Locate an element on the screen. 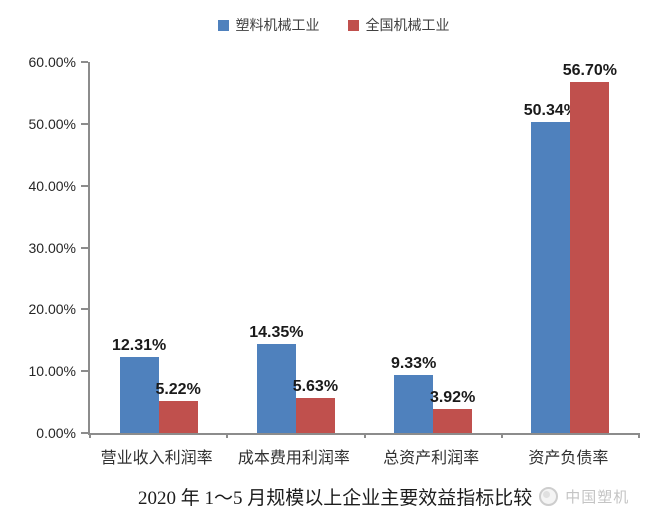 The image size is (667, 524). caption: 2020 年 1～5 月规模以上企业主要效益指标比较 中国塑机 is located at coordinates (383, 496).